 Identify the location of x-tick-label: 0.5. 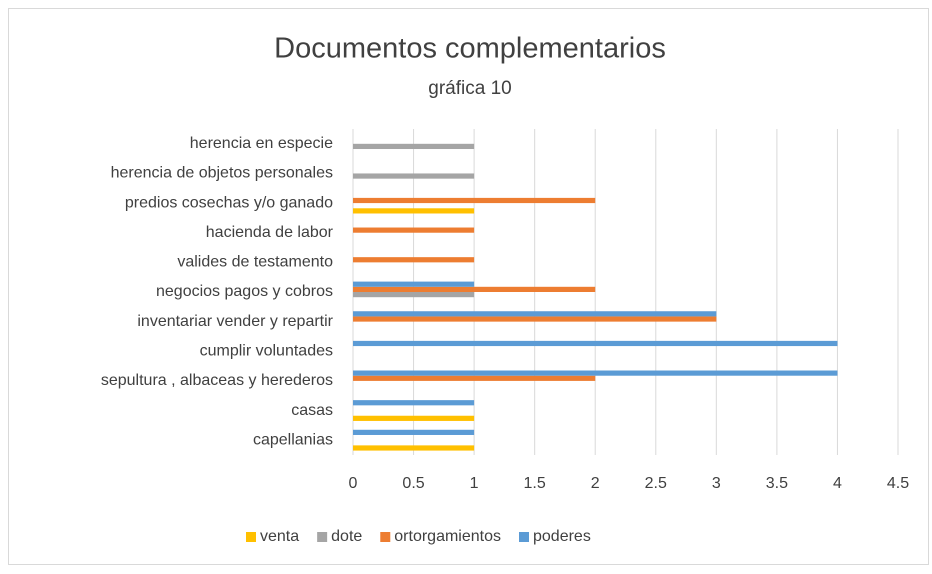
(413, 483).